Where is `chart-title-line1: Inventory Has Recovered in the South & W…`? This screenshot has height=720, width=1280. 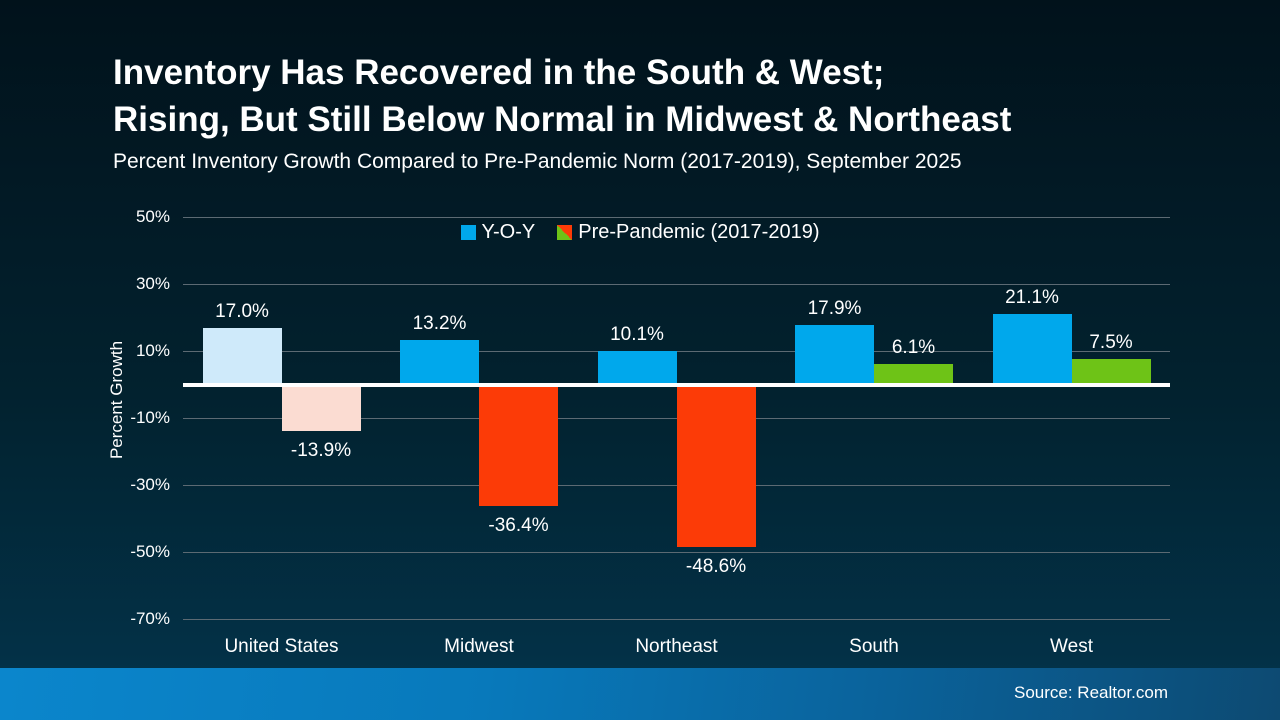 chart-title-line1: Inventory Has Recovered in the South & W… is located at coordinates (499, 72).